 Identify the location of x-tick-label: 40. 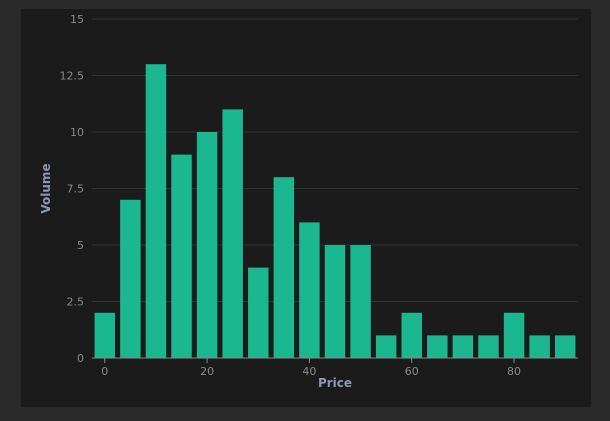
(309, 371).